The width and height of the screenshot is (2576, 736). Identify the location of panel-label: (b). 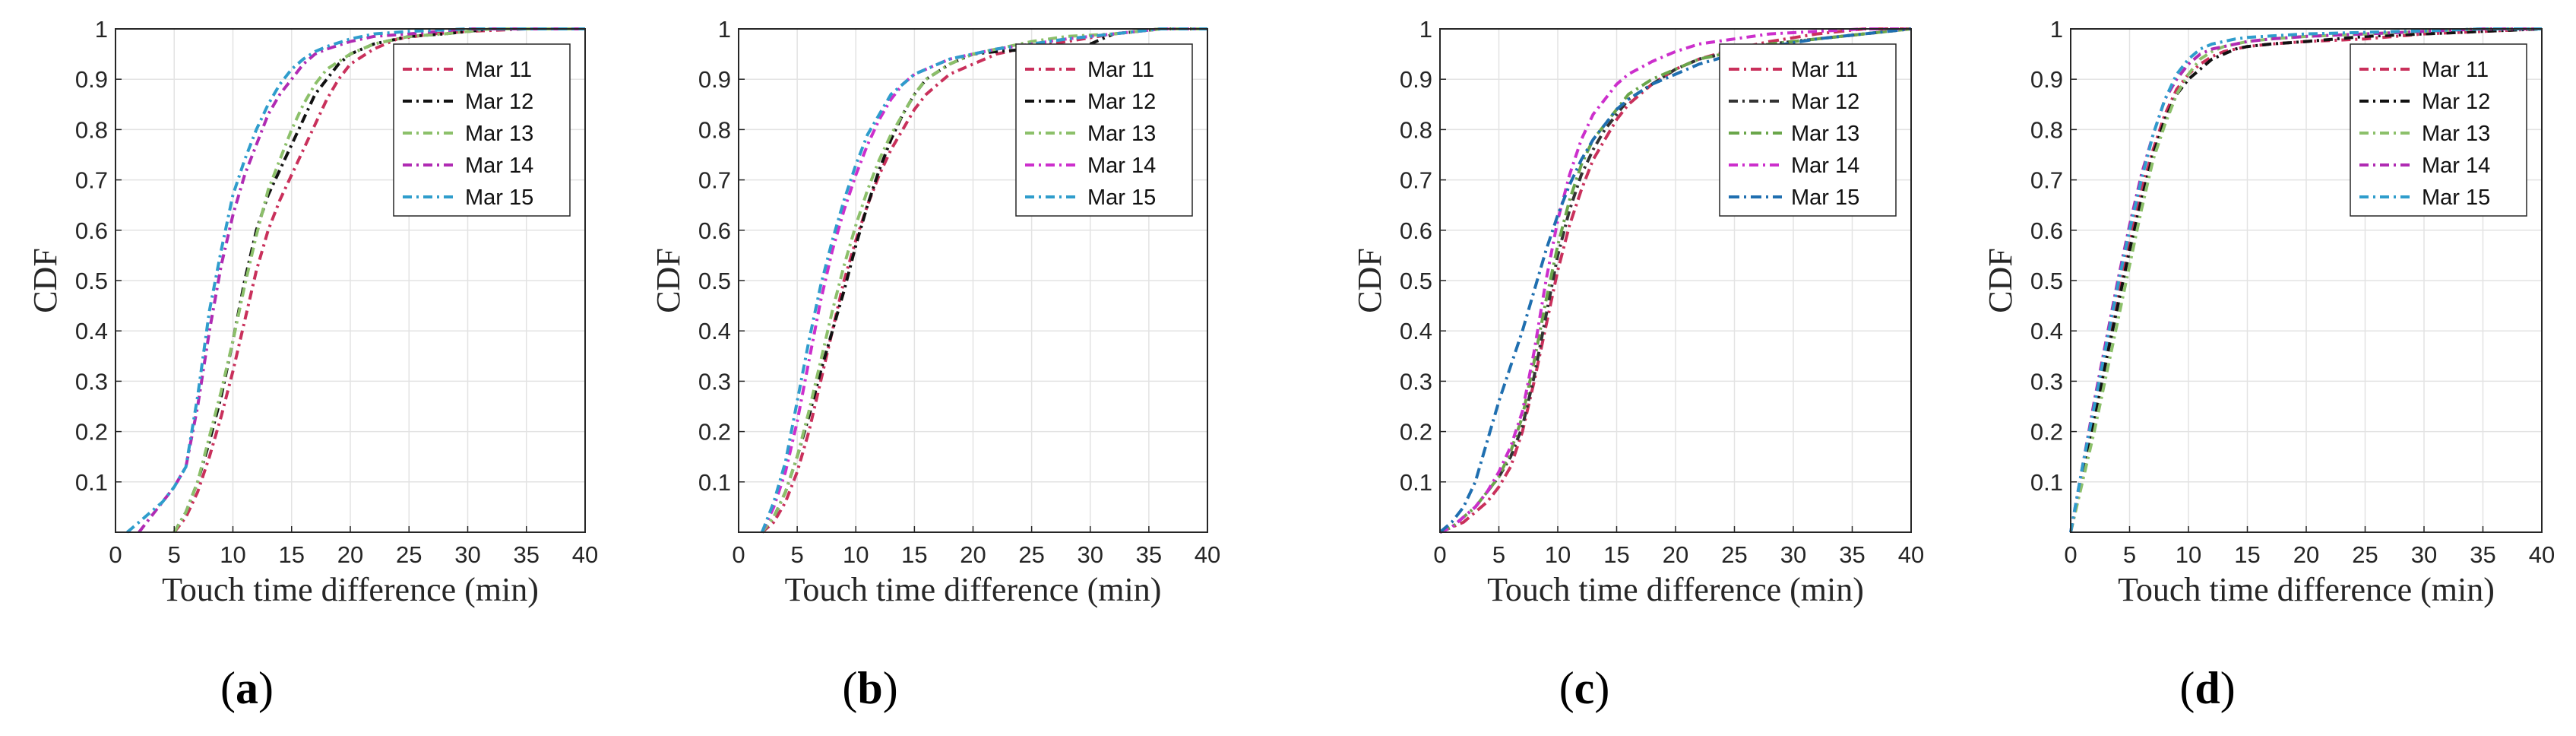
(870, 688).